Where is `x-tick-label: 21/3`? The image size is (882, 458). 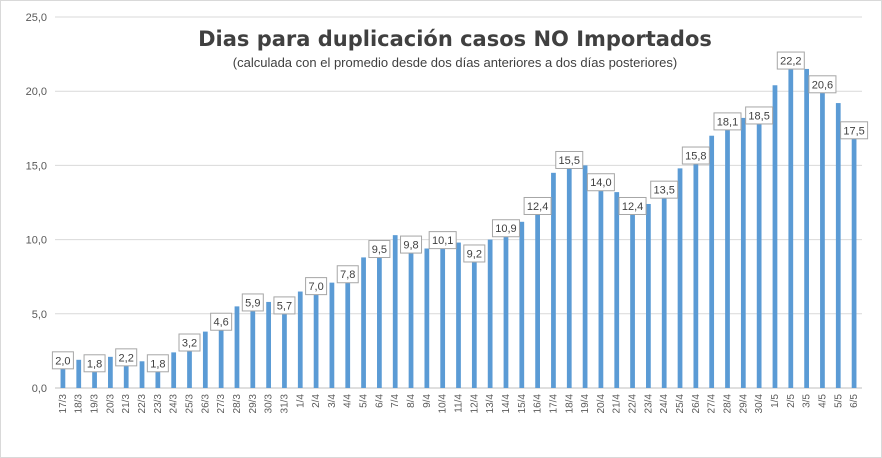
x-tick-label: 21/3 is located at coordinates (126, 404).